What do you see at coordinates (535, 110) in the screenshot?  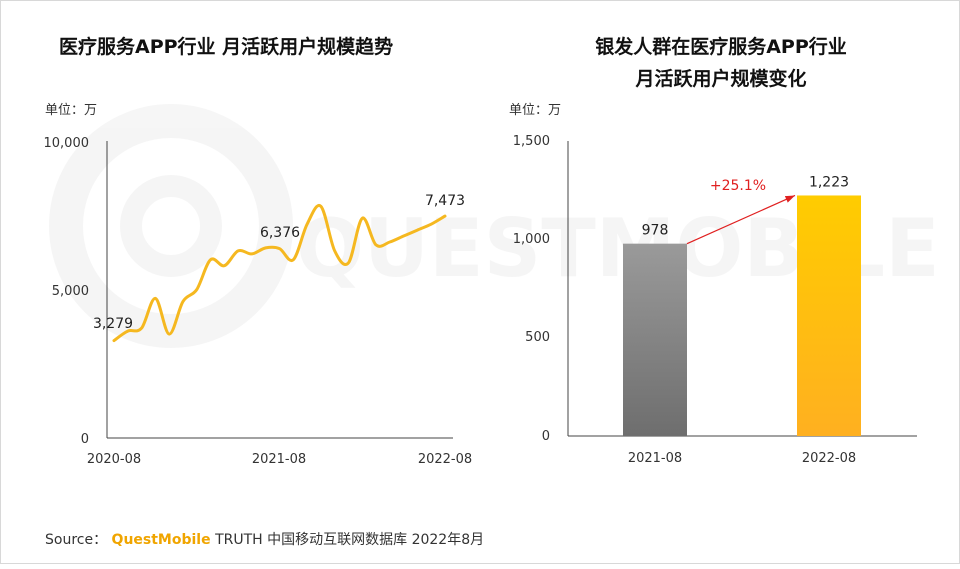 I see `right-unit-label: 单位：万` at bounding box center [535, 110].